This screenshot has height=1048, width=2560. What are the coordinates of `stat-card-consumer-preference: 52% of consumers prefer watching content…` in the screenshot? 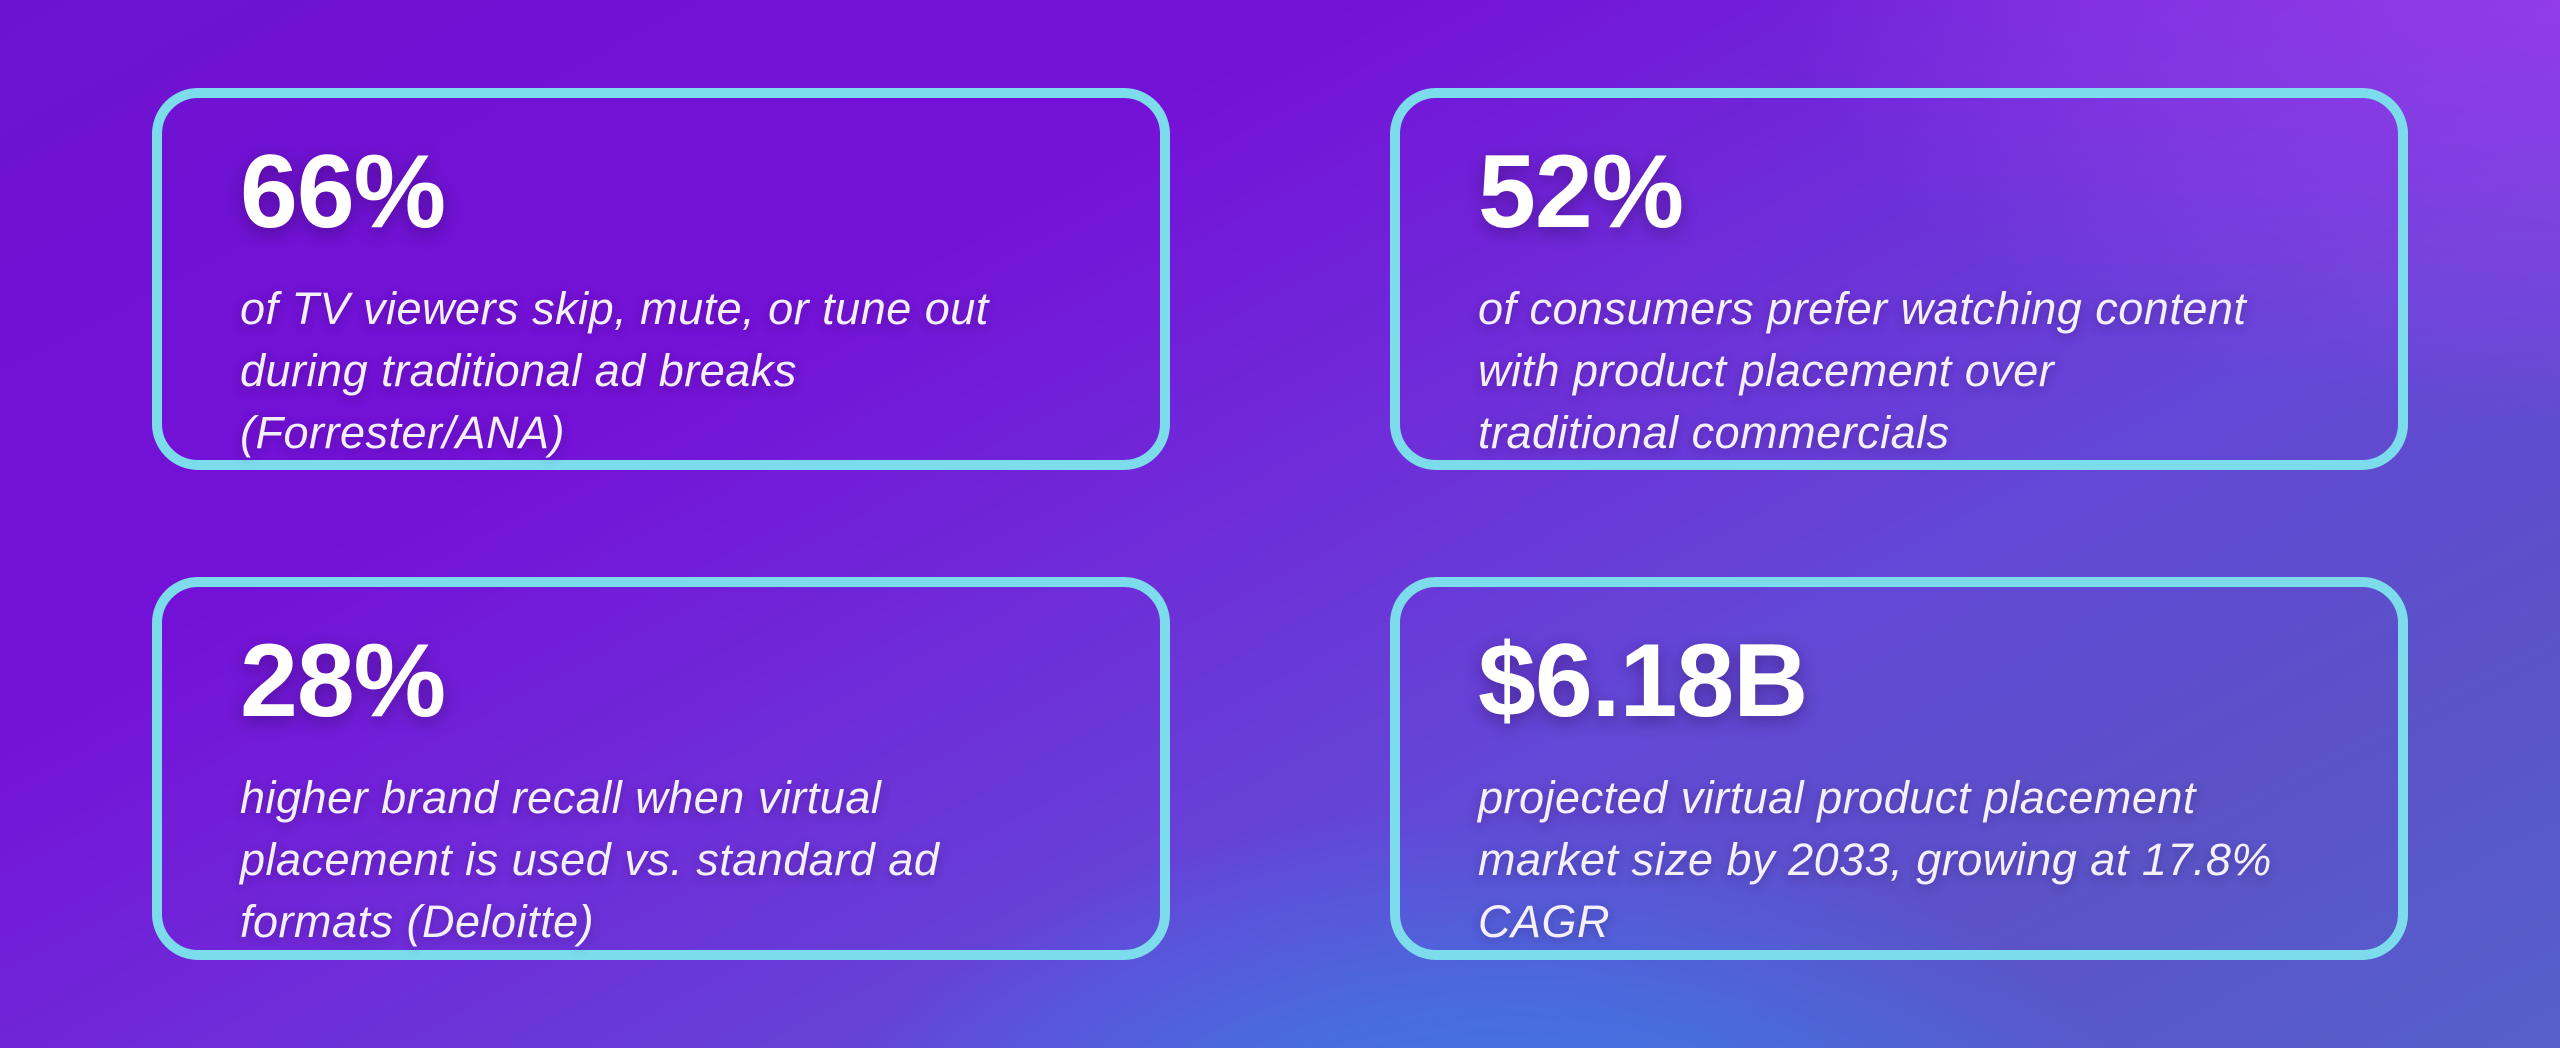 It's located at (1899, 279).